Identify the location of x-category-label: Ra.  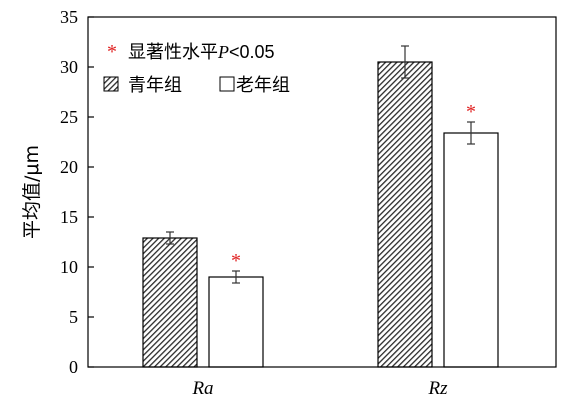
(202, 388).